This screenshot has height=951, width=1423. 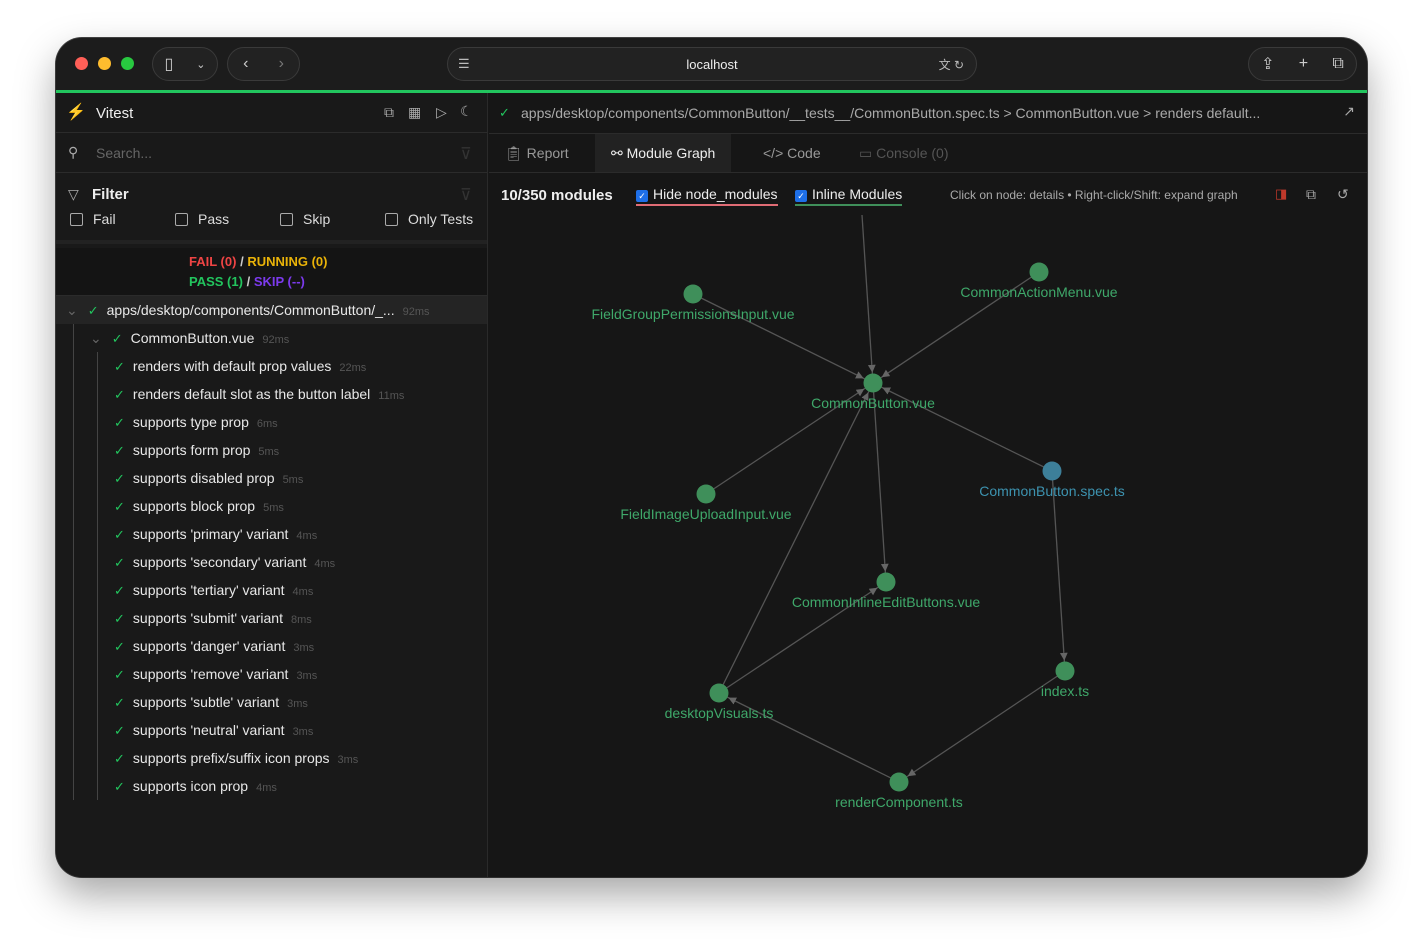 I want to click on graph-node-label: desktopVisuals.ts, so click(x=719, y=713).